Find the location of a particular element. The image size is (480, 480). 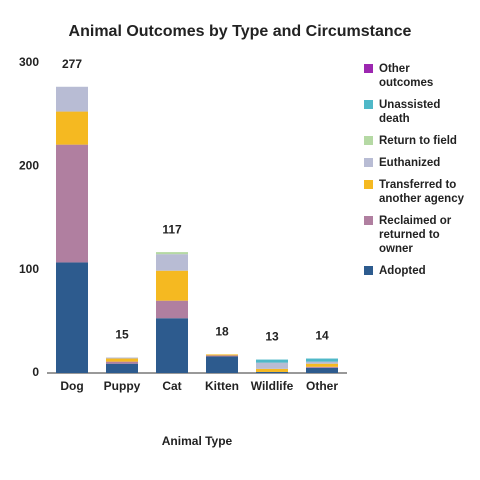

legend-item: Reclaimed or returned to owner is located at coordinates (419, 235).